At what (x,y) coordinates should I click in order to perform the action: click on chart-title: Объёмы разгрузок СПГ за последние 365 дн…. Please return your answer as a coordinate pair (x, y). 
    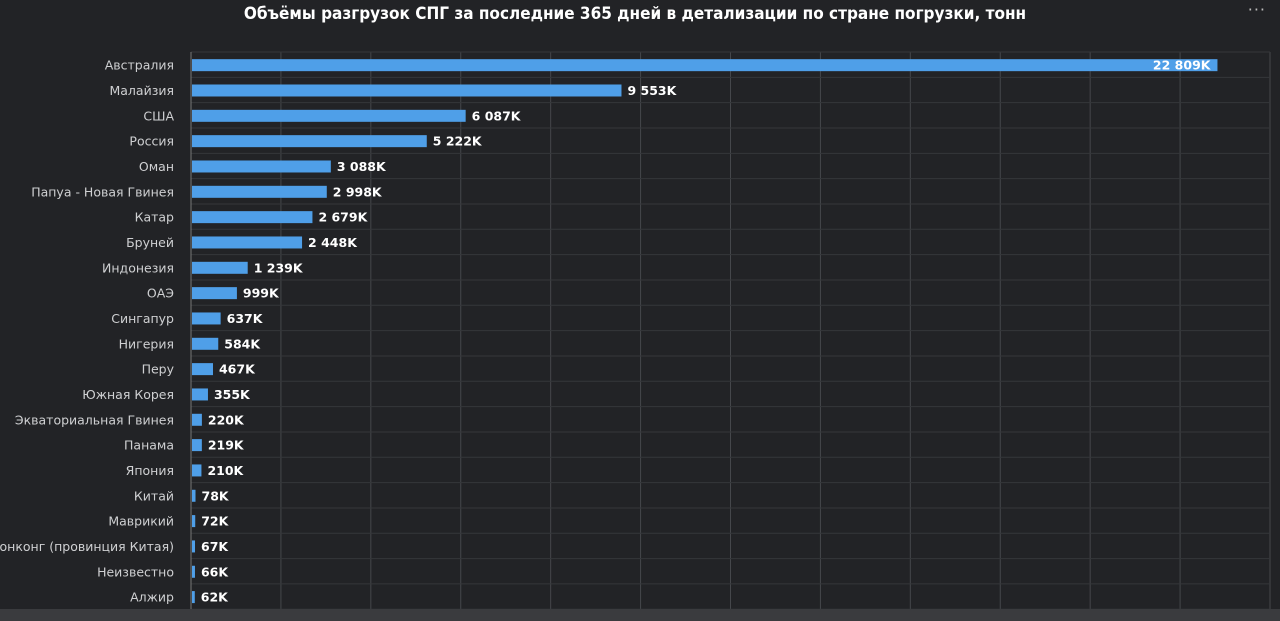
    Looking at the image, I should click on (635, 14).